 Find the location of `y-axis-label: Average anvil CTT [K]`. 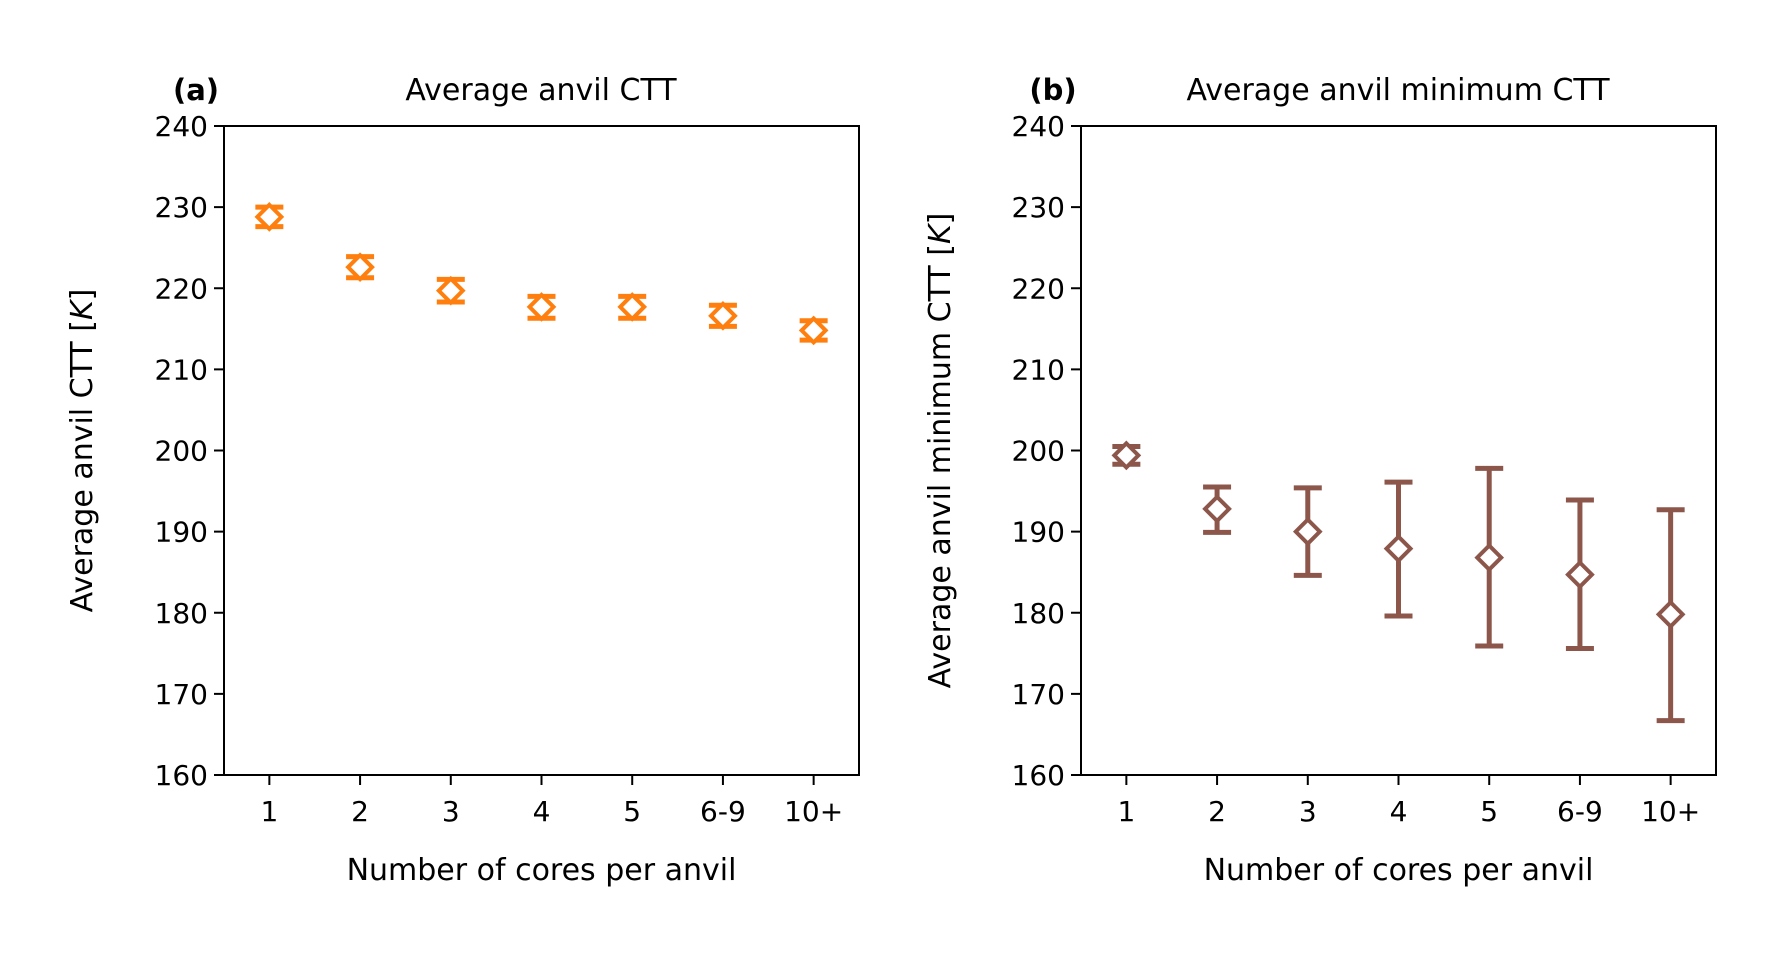

y-axis-label: Average anvil CTT [K] is located at coordinates (82, 451).